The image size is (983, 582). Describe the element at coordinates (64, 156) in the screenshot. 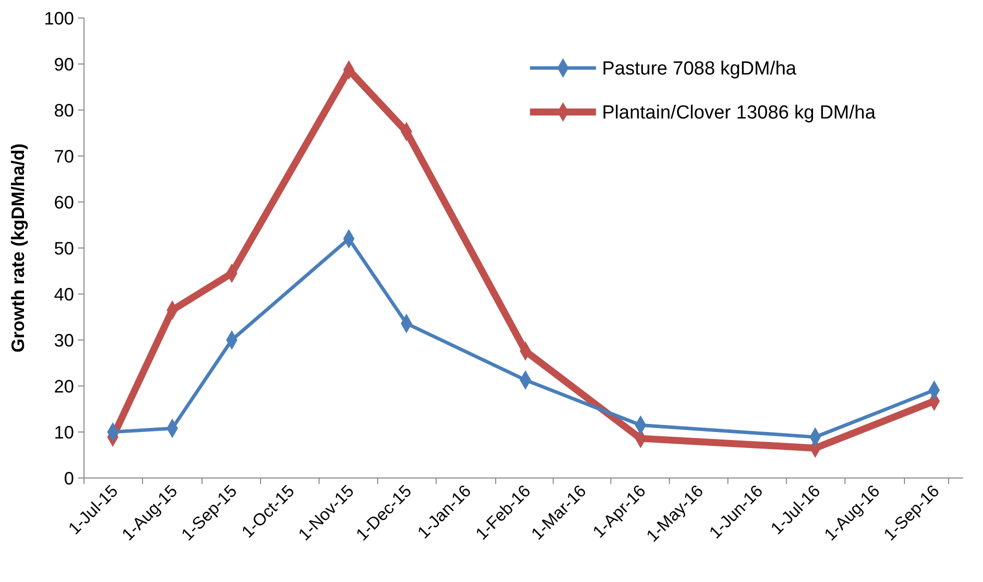

I see `y-tick-label: 70` at that location.